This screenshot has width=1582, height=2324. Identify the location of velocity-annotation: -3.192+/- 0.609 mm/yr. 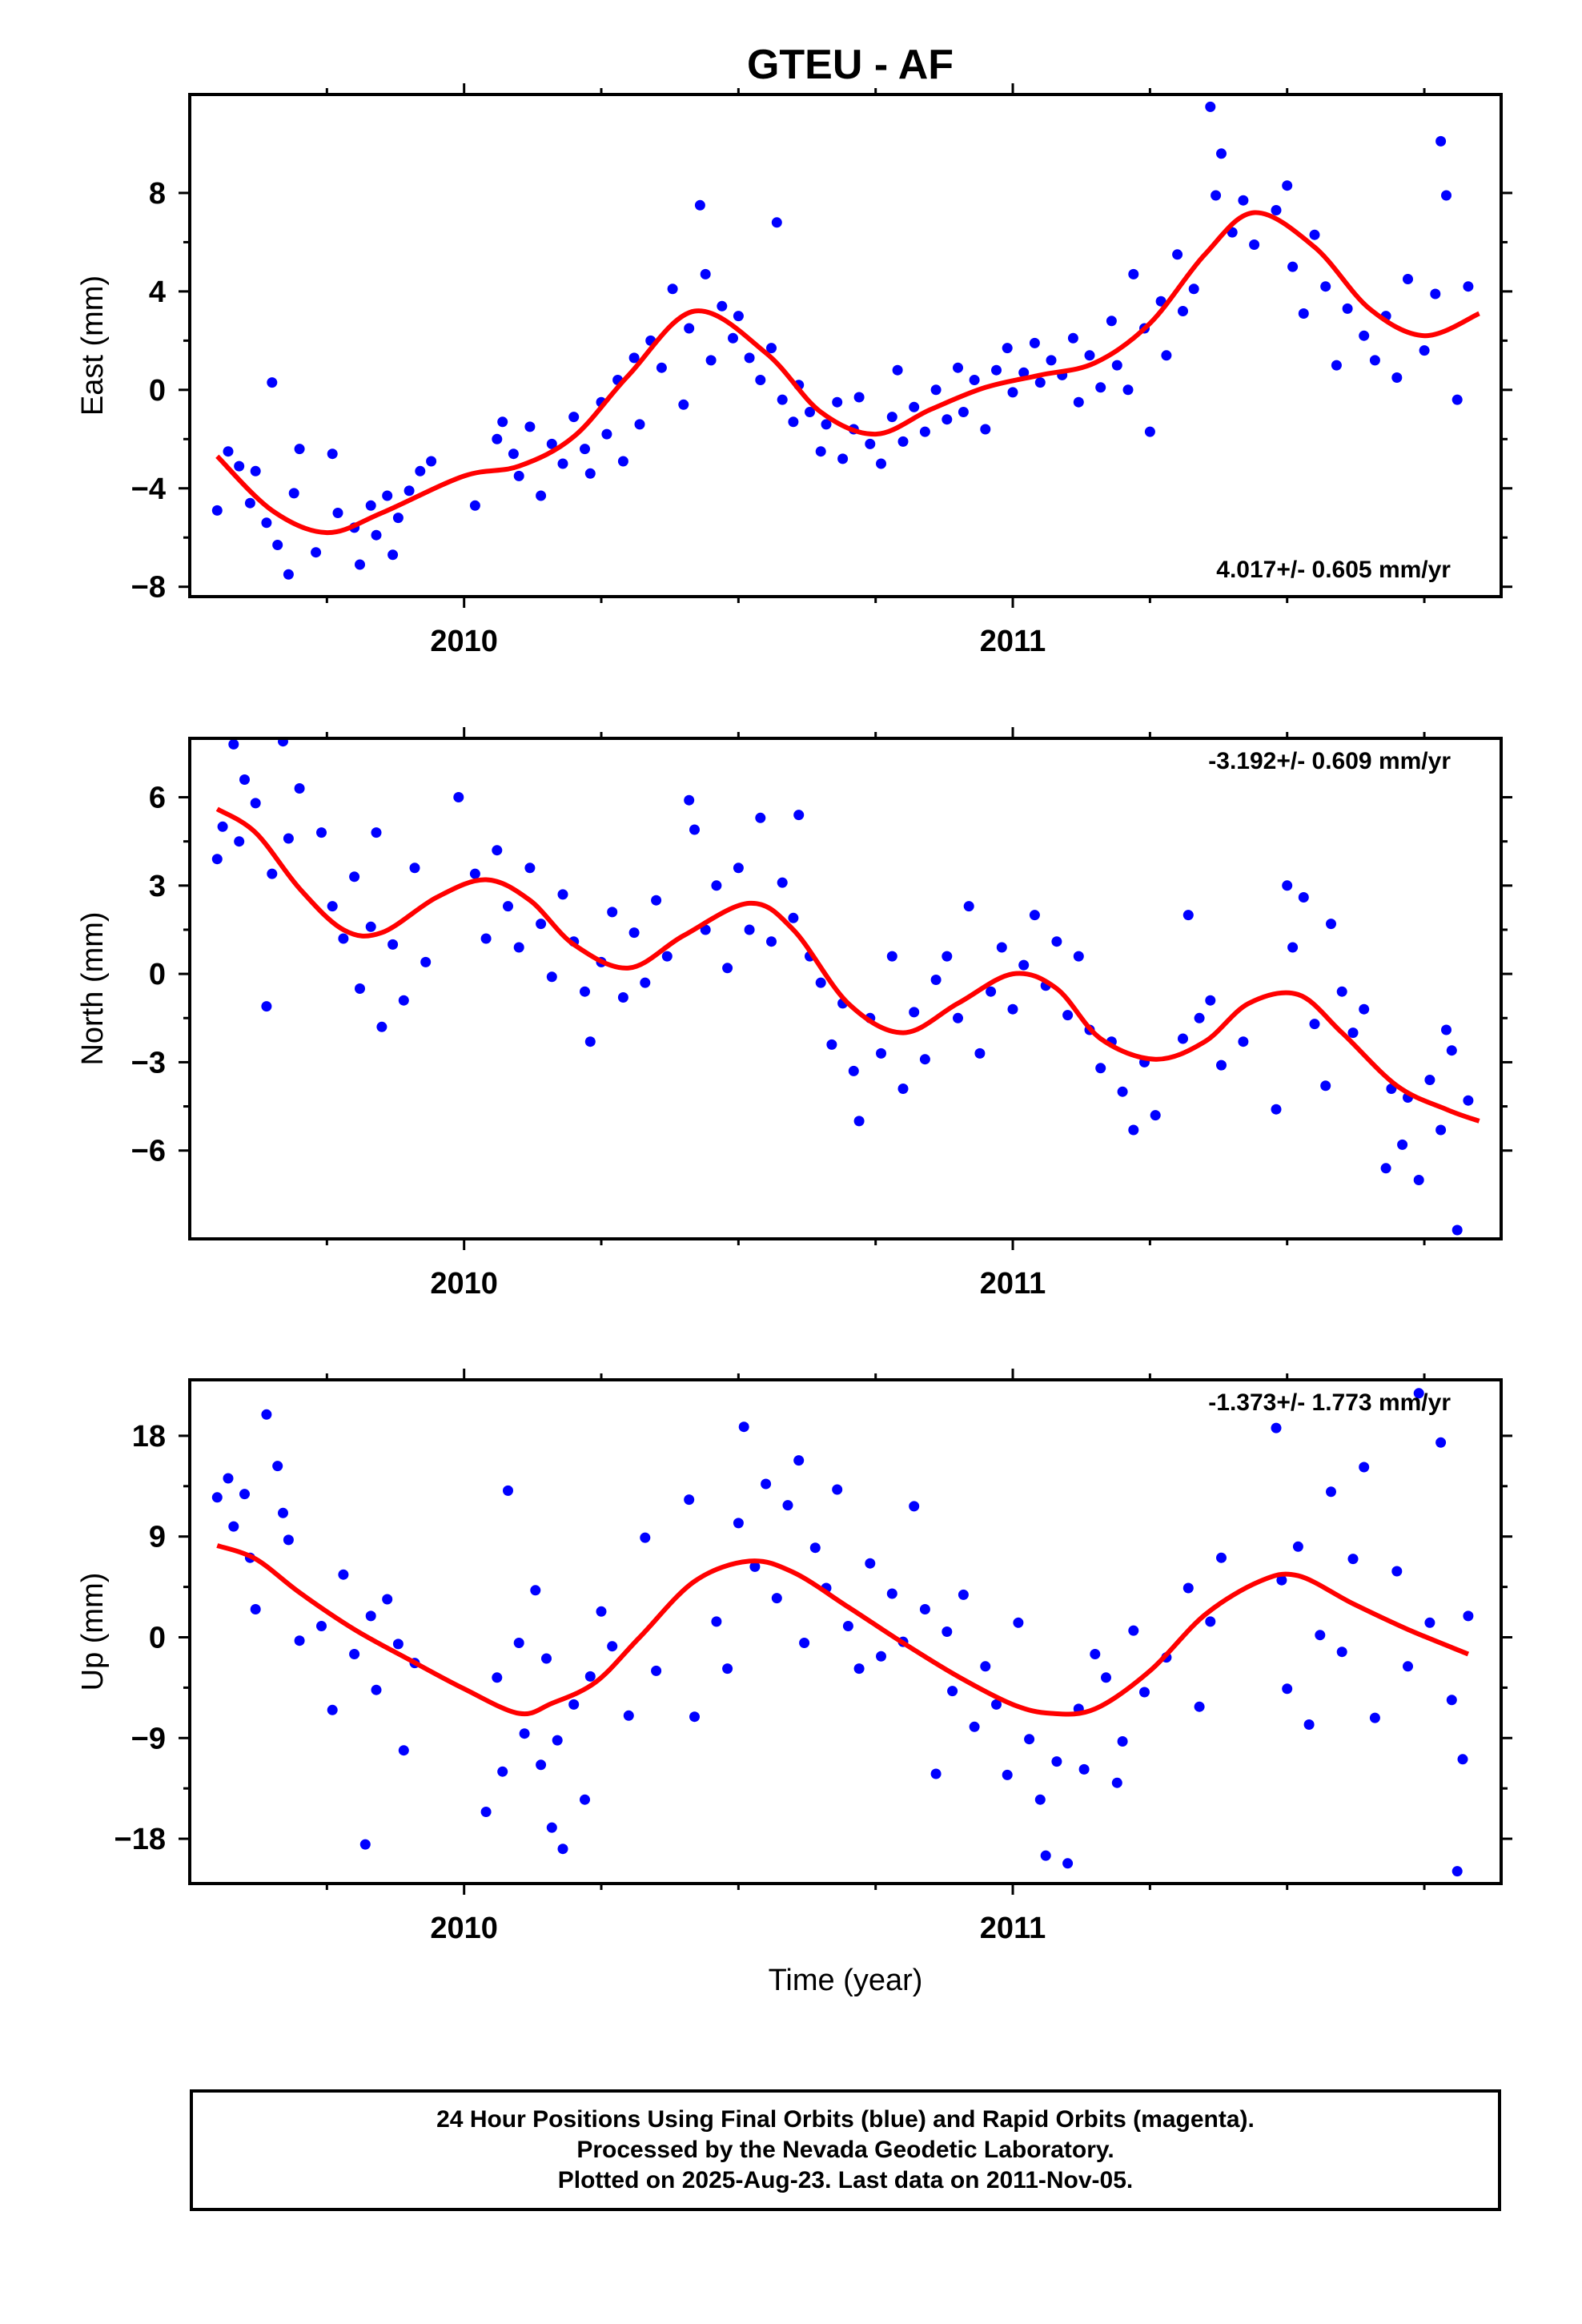
(1329, 761).